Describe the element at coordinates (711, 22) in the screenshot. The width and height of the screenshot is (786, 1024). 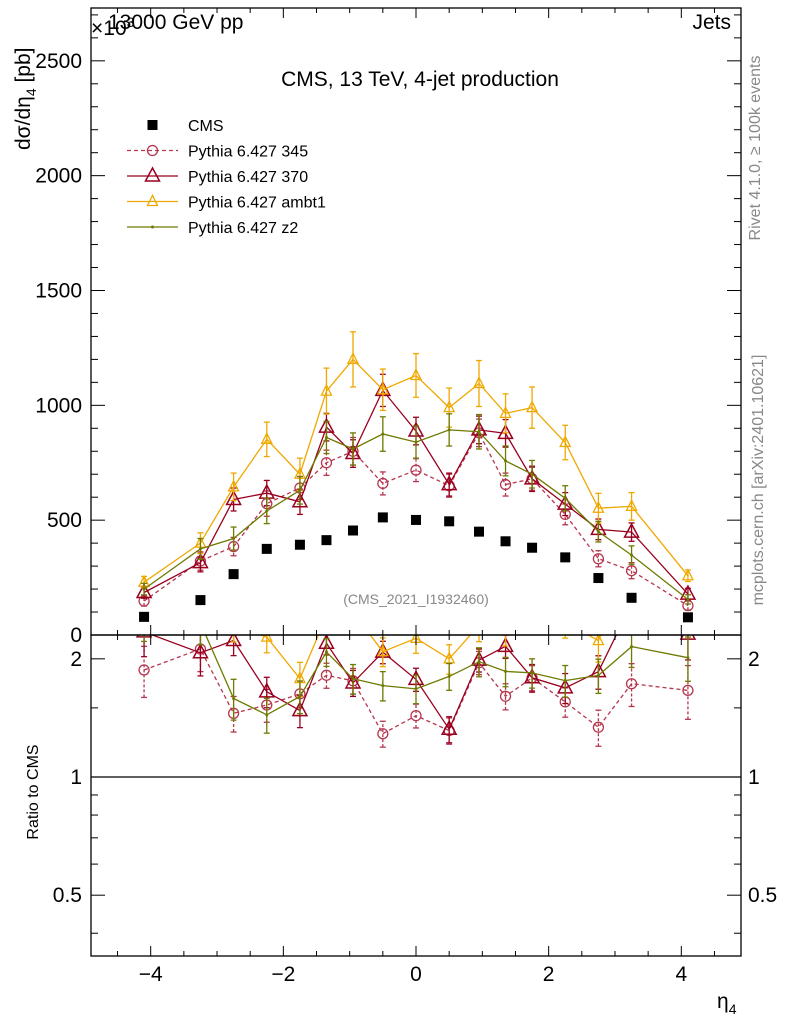
I see `header-right: Jets` at that location.